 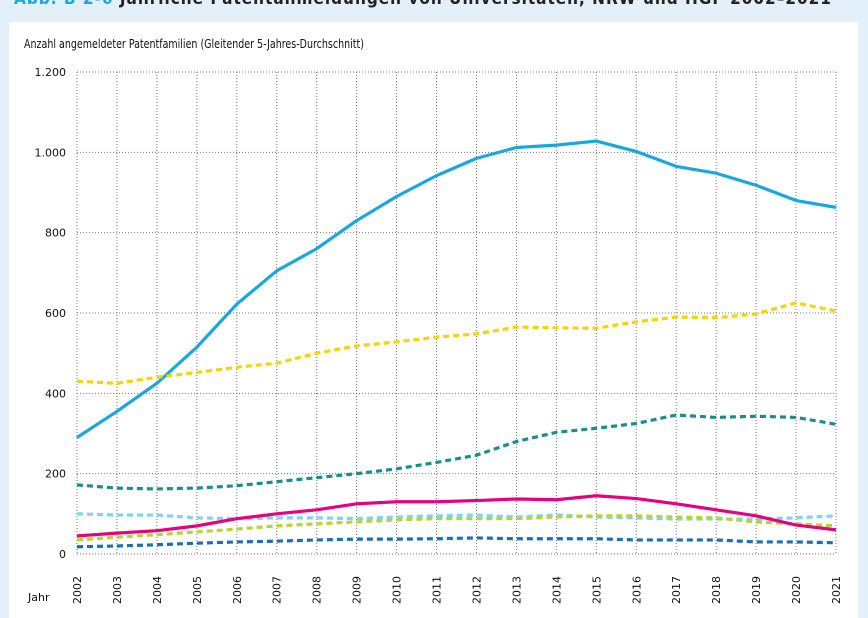 I want to click on x-tick-label: 2018, so click(x=716, y=590).